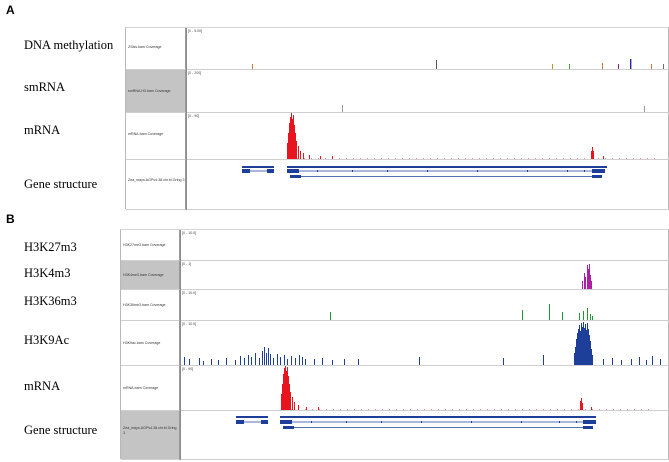 The image size is (669, 462). I want to click on track-name-h3k27m3: H3K27me3.bam Coverage, so click(150, 245).